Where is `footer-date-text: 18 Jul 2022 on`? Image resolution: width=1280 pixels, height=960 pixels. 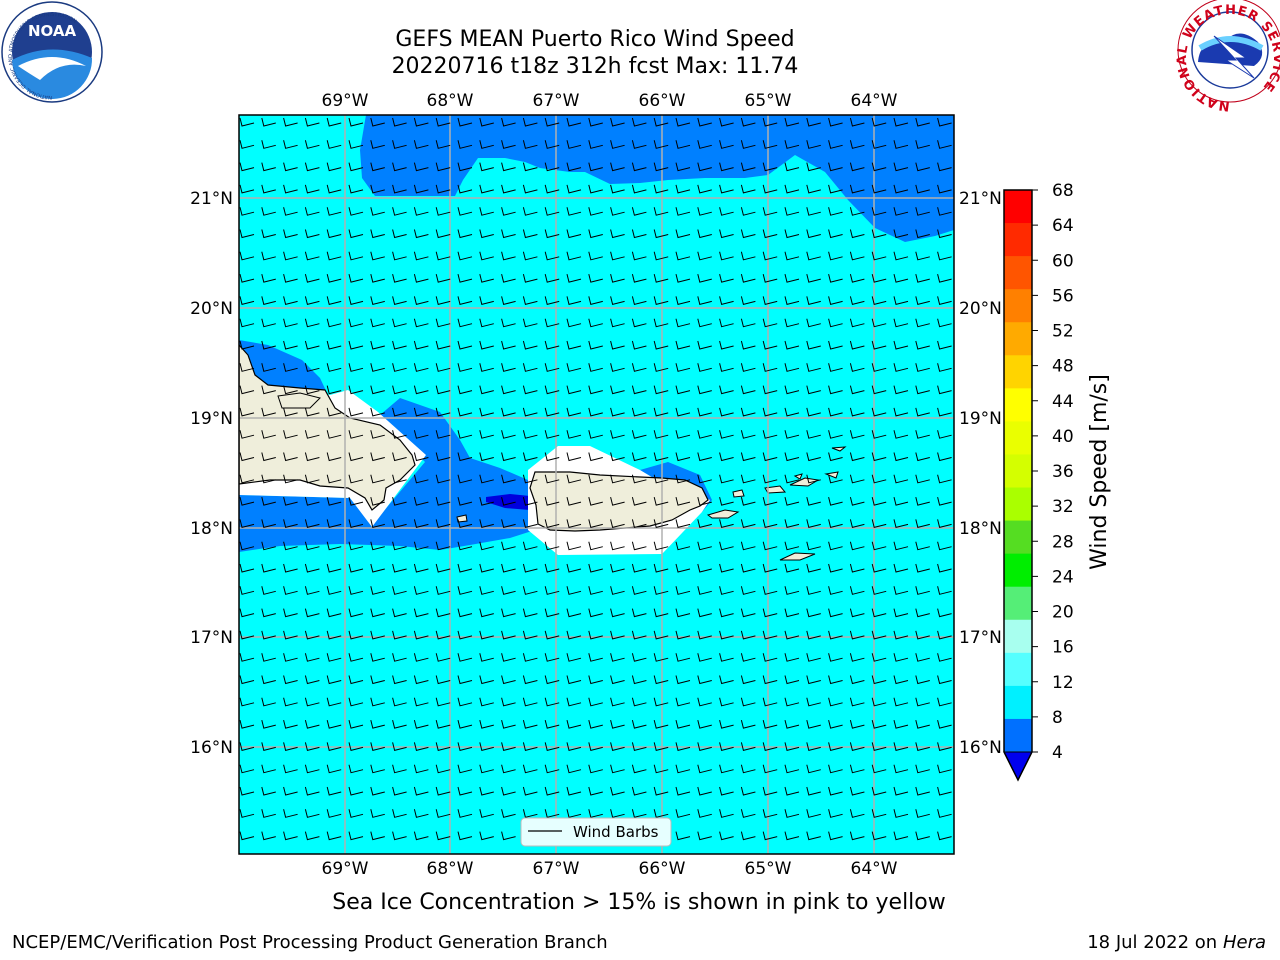
footer-date-text: 18 Jul 2022 on is located at coordinates (1155, 942).